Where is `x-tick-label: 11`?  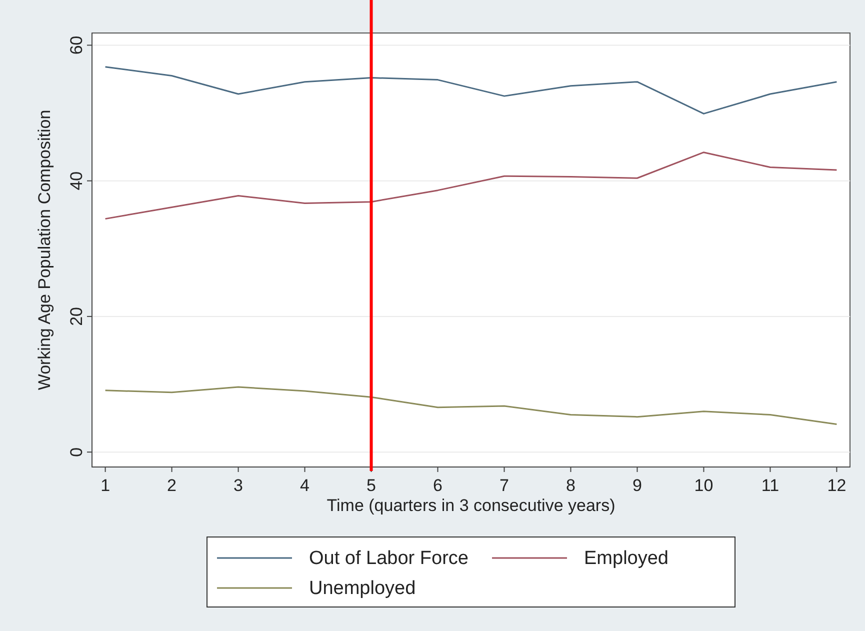
x-tick-label: 11 is located at coordinates (770, 485).